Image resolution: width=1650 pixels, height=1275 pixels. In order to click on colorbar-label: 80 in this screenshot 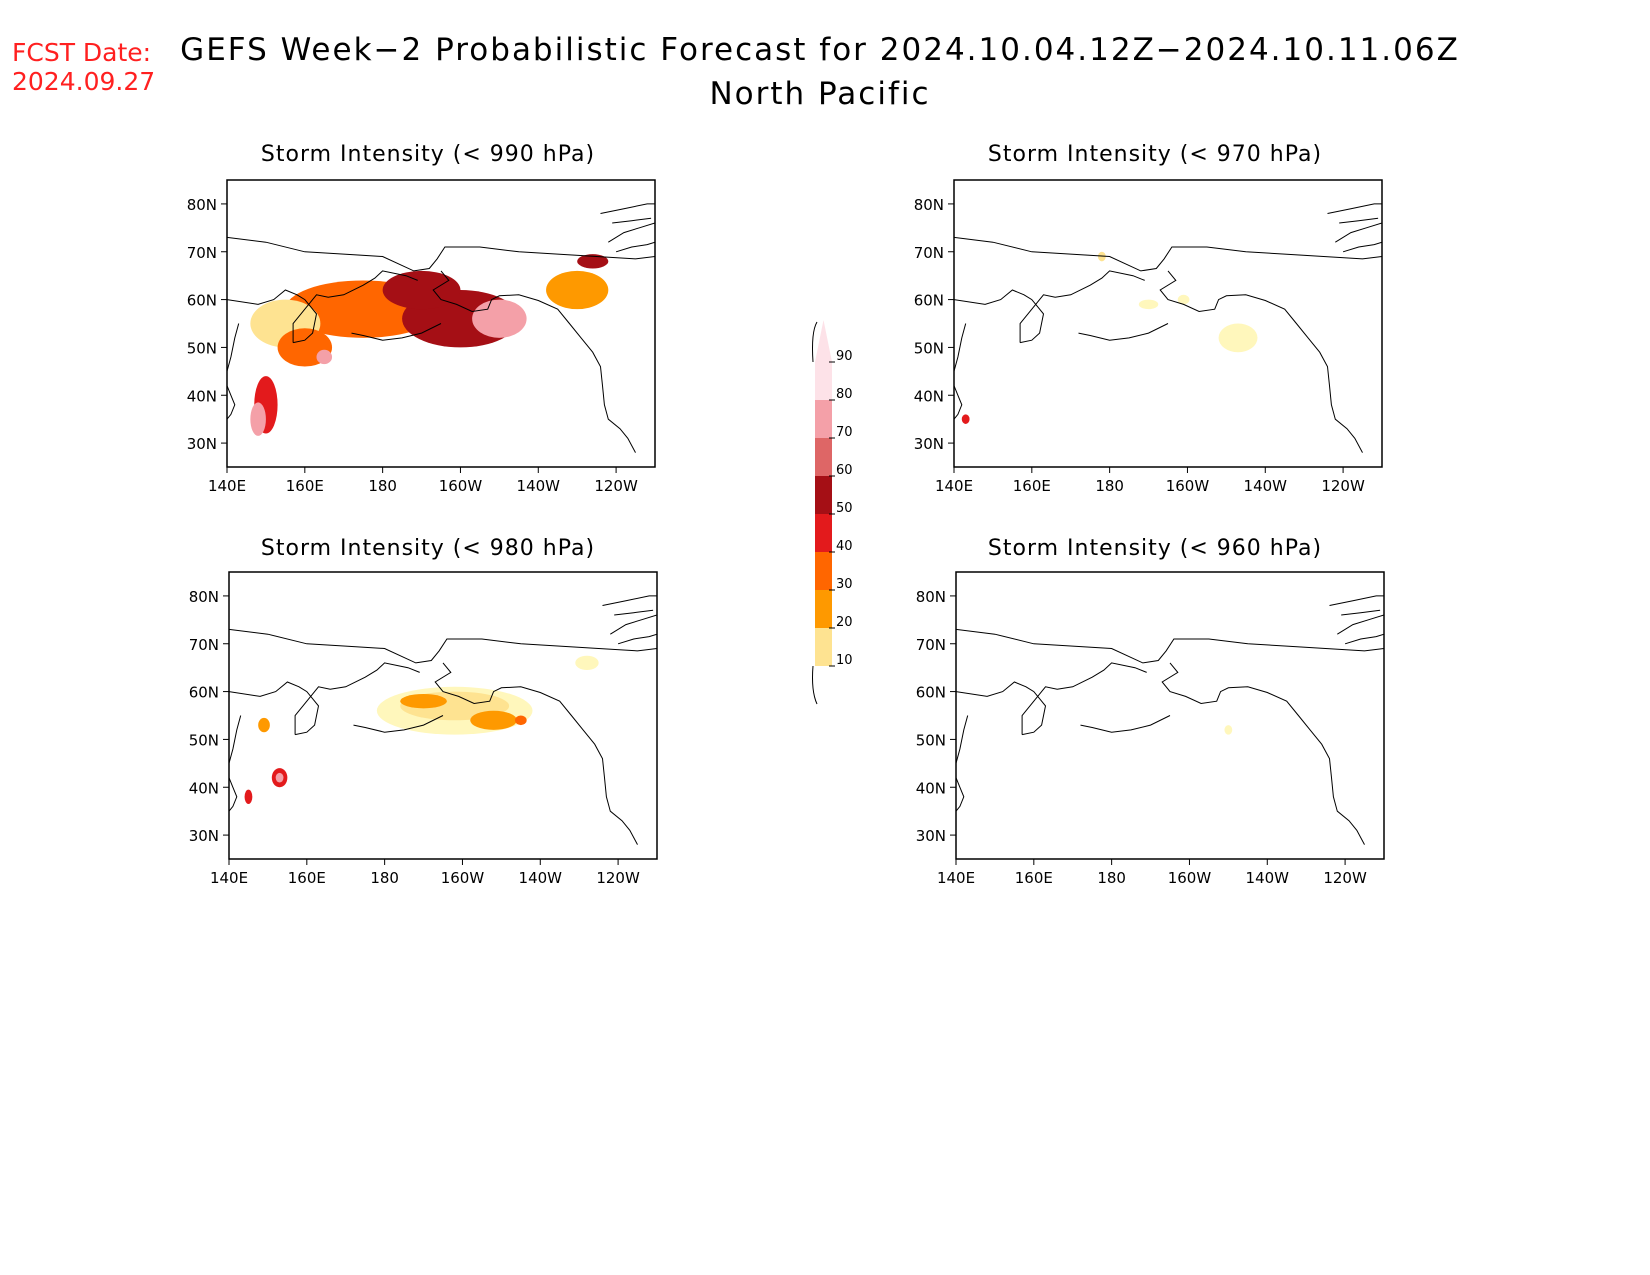, I will do `click(844, 394)`.